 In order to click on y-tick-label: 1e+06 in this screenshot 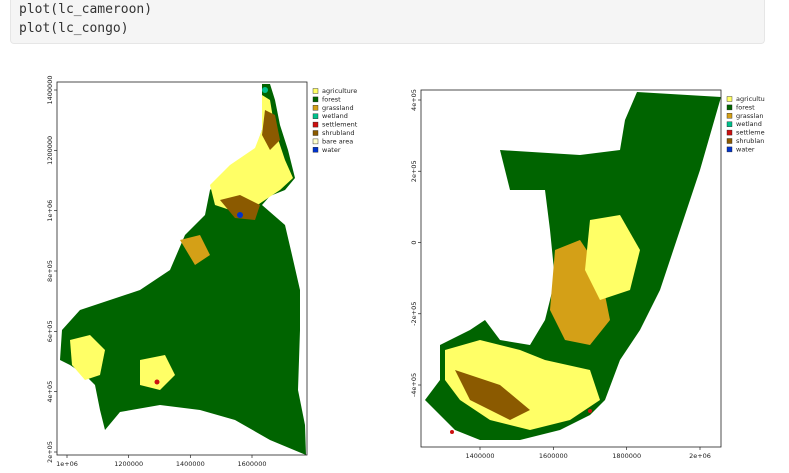, I will do `click(50, 211)`.